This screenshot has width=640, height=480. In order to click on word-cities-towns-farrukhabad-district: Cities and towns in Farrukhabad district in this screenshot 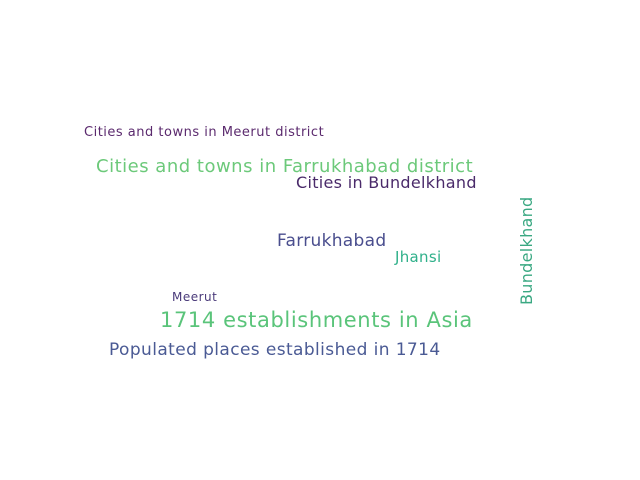, I will do `click(285, 166)`.